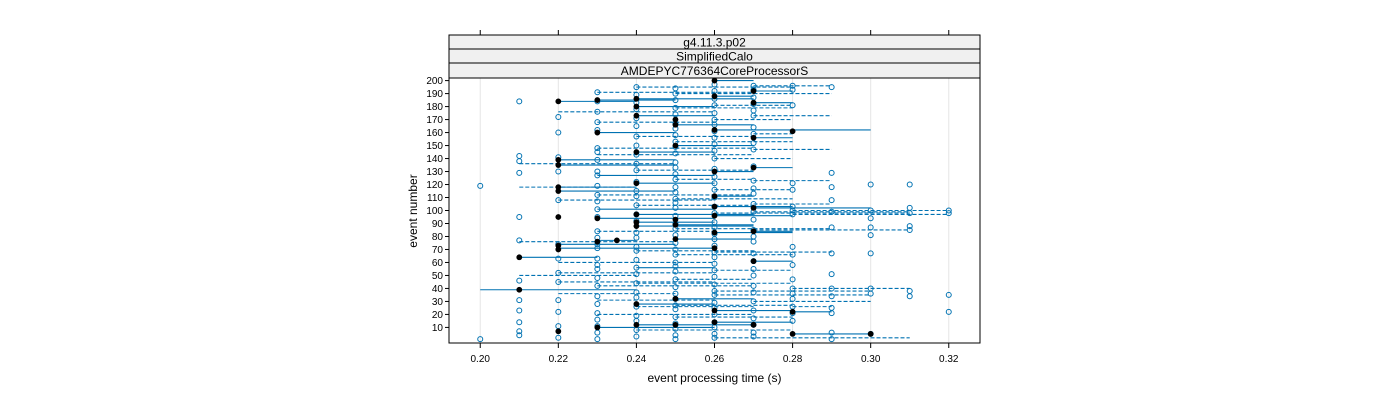 This screenshot has height=400, width=1400. I want to click on y-tick-label: 70, so click(438, 250).